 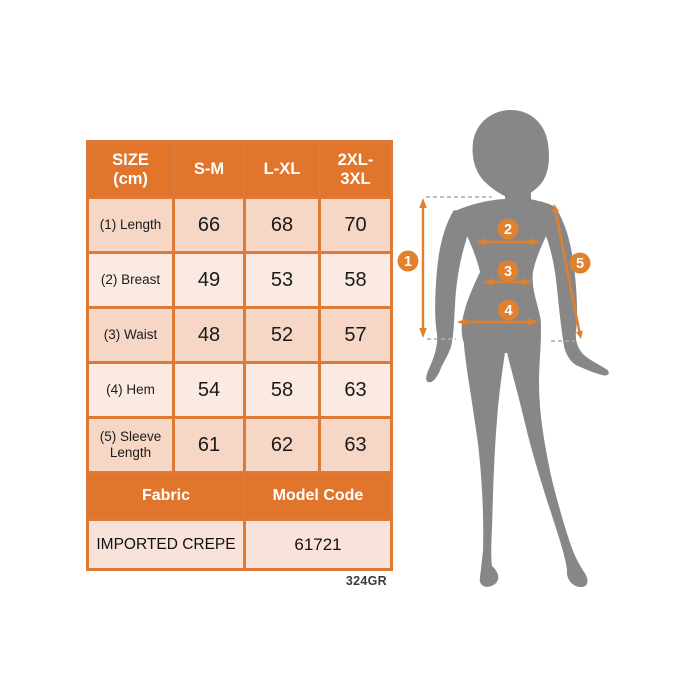 I want to click on measurement-marker-1: 1, so click(x=408, y=261).